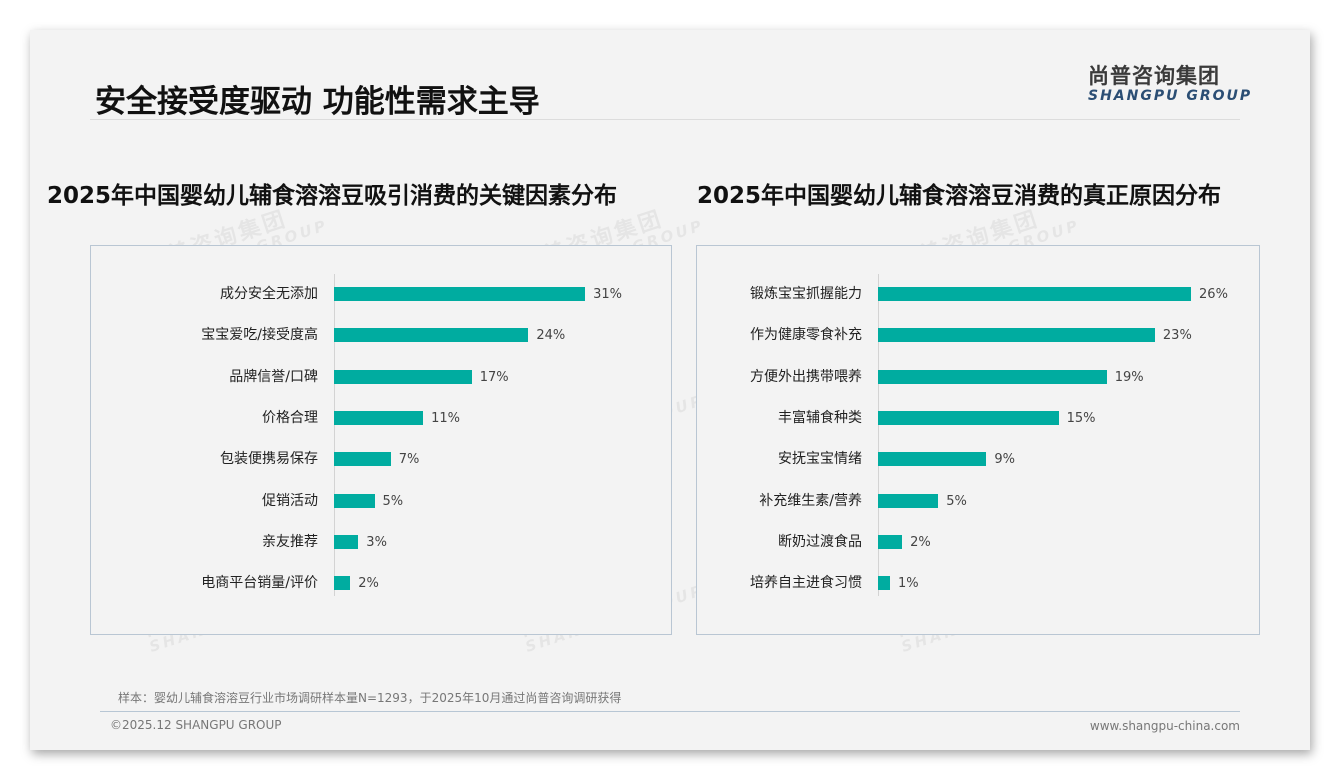 This screenshot has width=1340, height=780. What do you see at coordinates (269, 459) in the screenshot?
I see `category-label: 包装便携易保存` at bounding box center [269, 459].